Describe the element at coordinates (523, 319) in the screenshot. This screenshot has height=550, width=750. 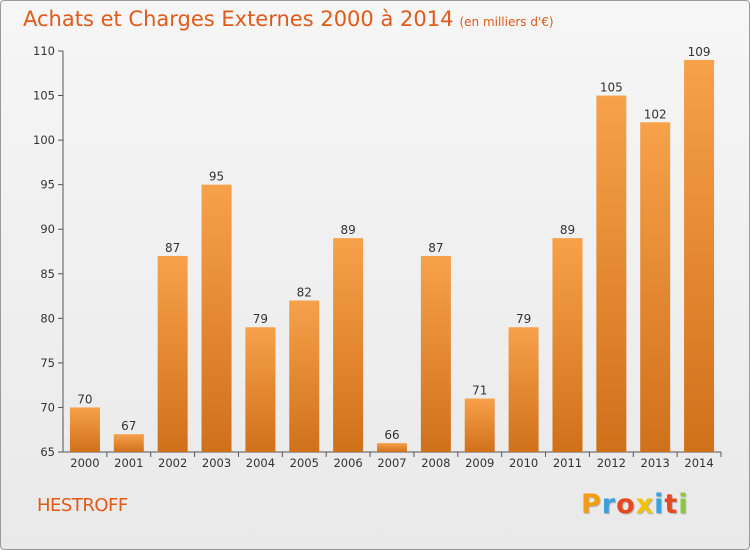
I see `data-label-2010: 79` at that location.